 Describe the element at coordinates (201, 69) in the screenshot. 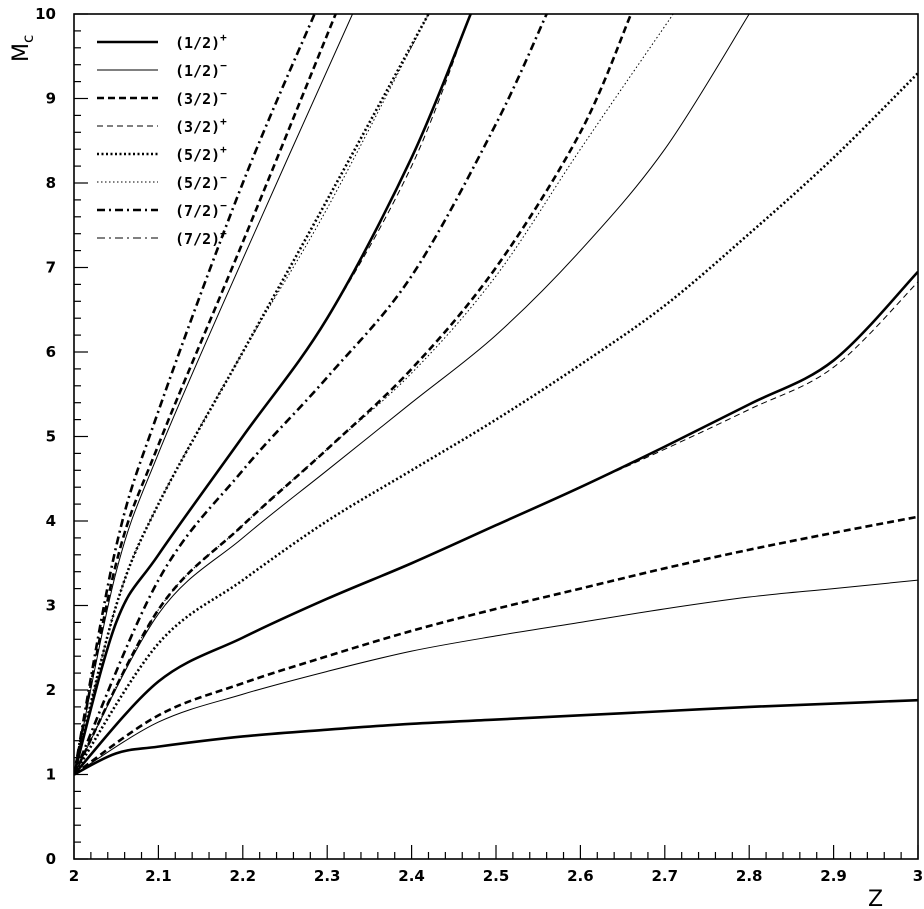

I see `legend-label: (1/2)−` at that location.